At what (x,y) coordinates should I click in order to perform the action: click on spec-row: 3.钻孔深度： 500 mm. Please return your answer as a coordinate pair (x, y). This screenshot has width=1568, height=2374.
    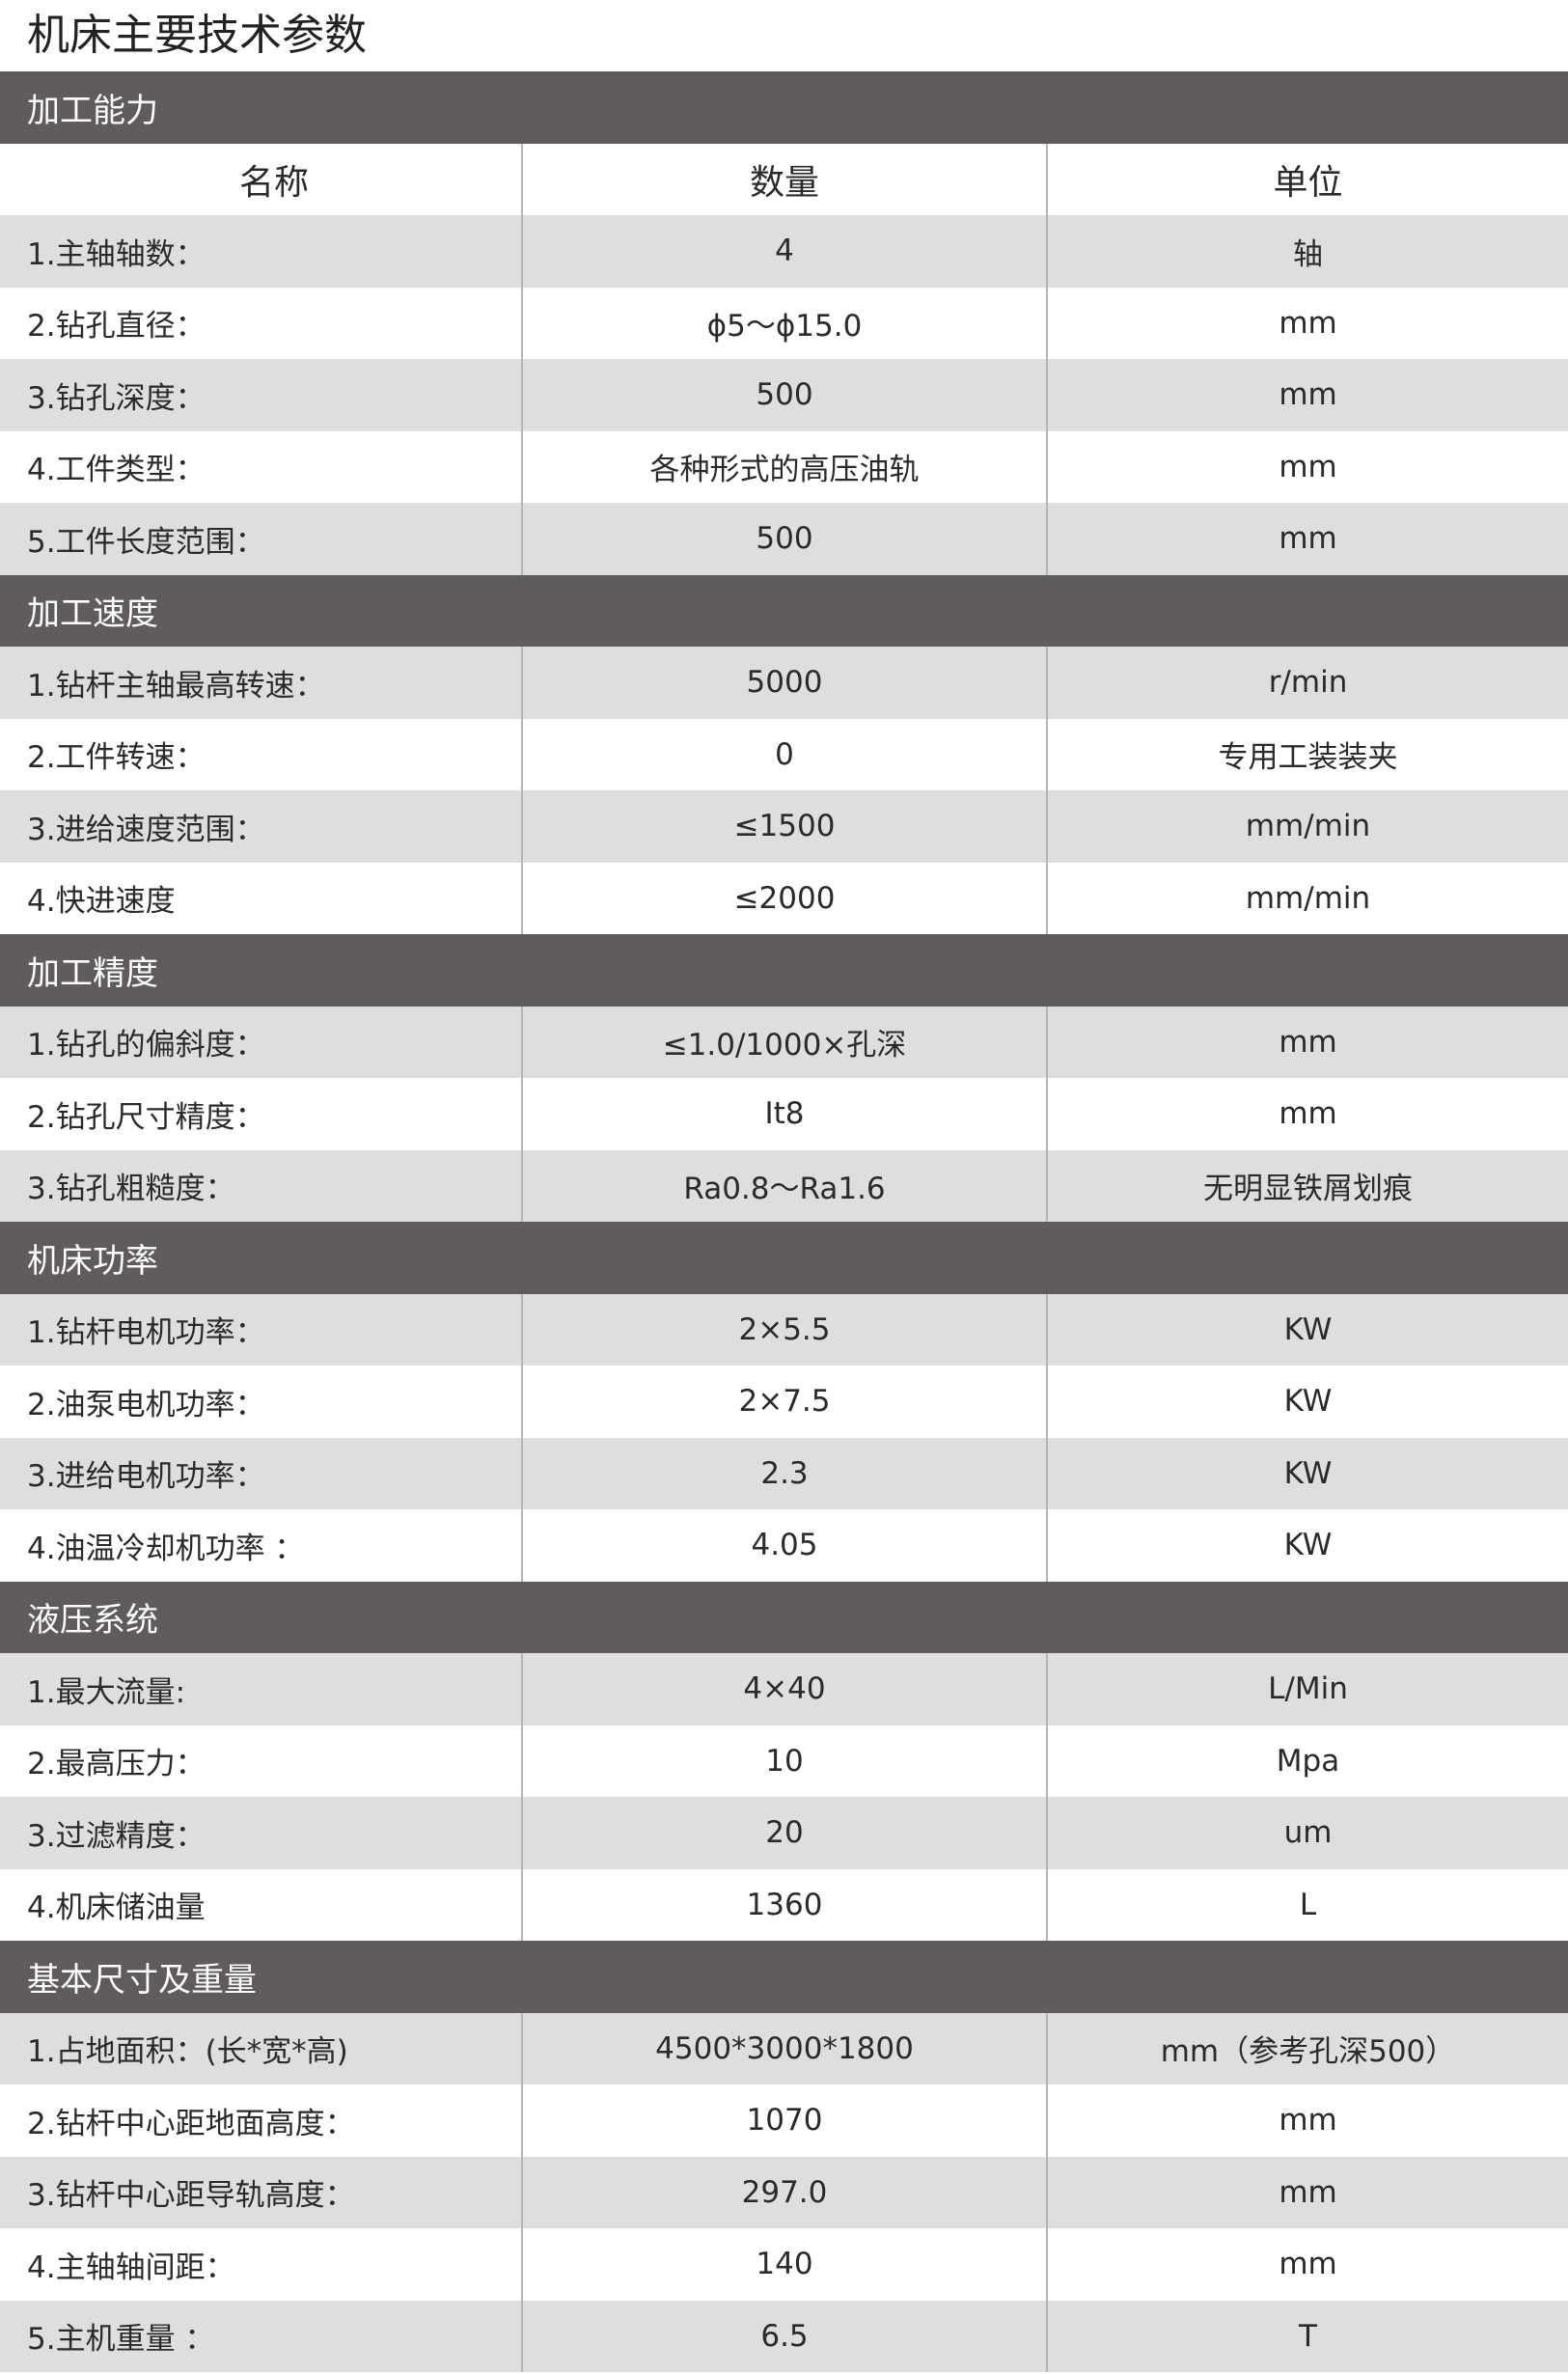
    Looking at the image, I should click on (784, 395).